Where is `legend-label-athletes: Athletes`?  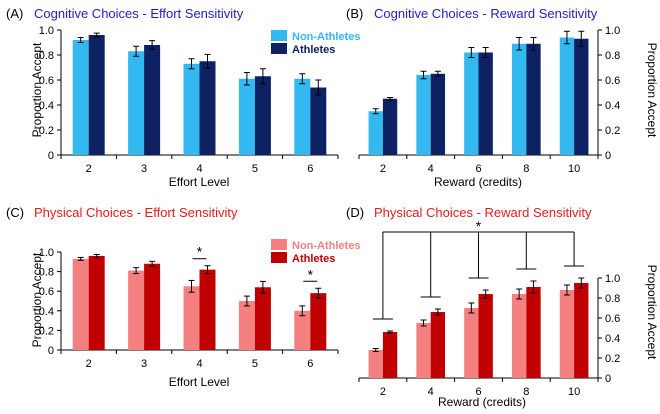
legend-label-athletes: Athletes is located at coordinates (313, 50).